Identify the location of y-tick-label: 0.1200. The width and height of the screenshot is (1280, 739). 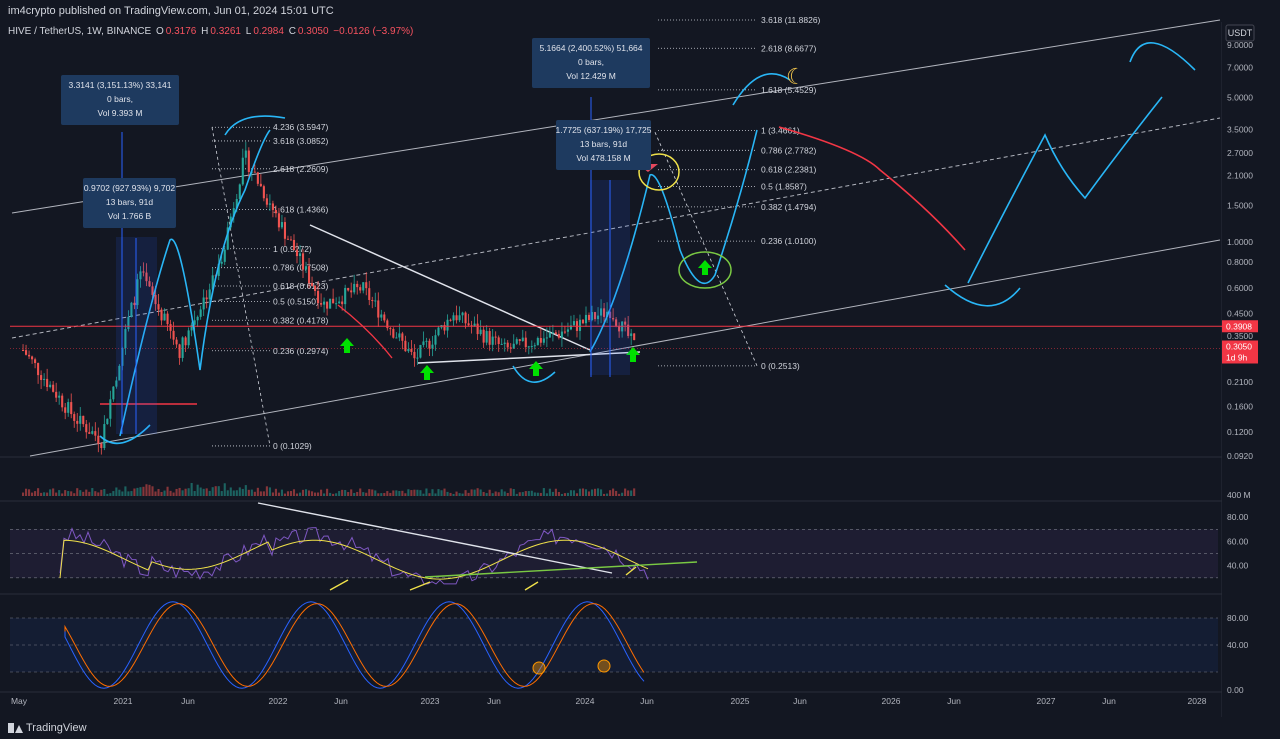
(1240, 432).